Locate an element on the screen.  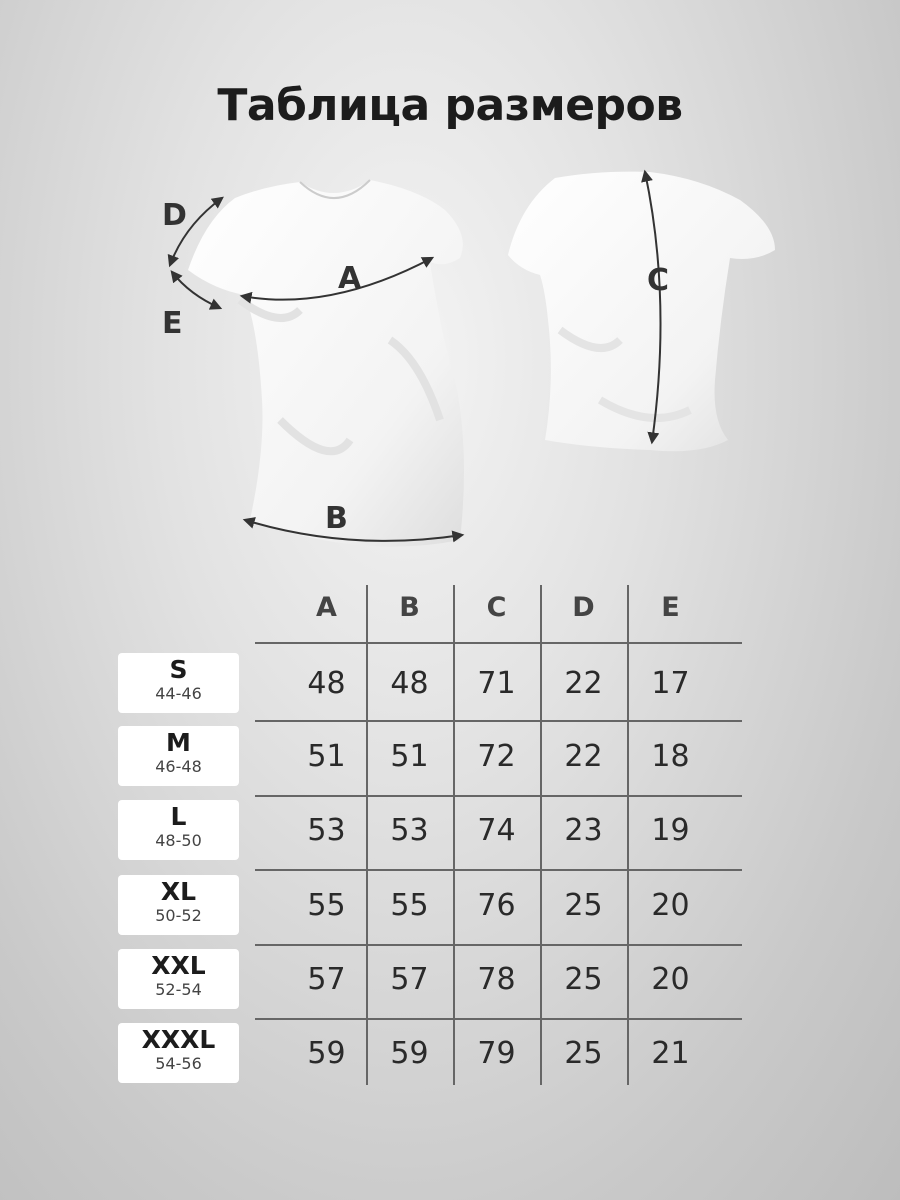
size-name: XL is located at coordinates (178, 891).